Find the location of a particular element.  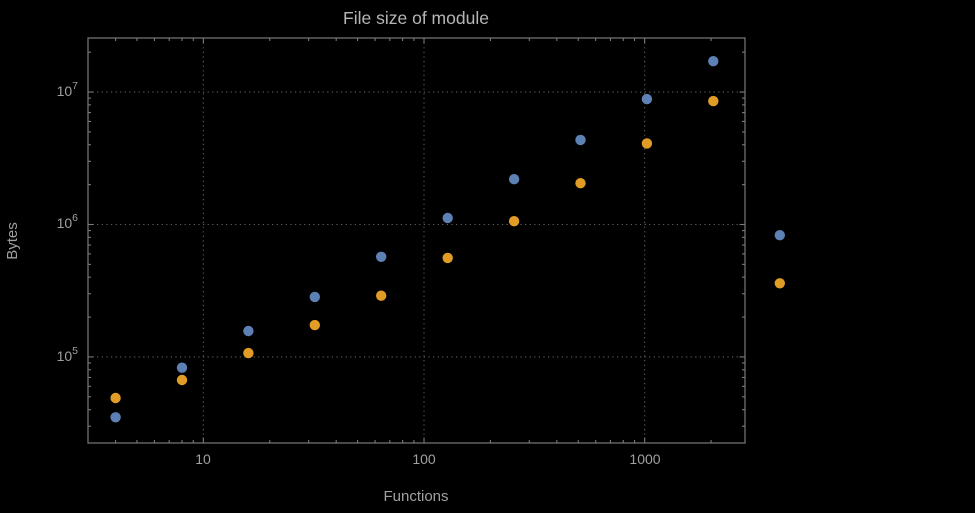

x-axis-label: Functions is located at coordinates (415, 496).